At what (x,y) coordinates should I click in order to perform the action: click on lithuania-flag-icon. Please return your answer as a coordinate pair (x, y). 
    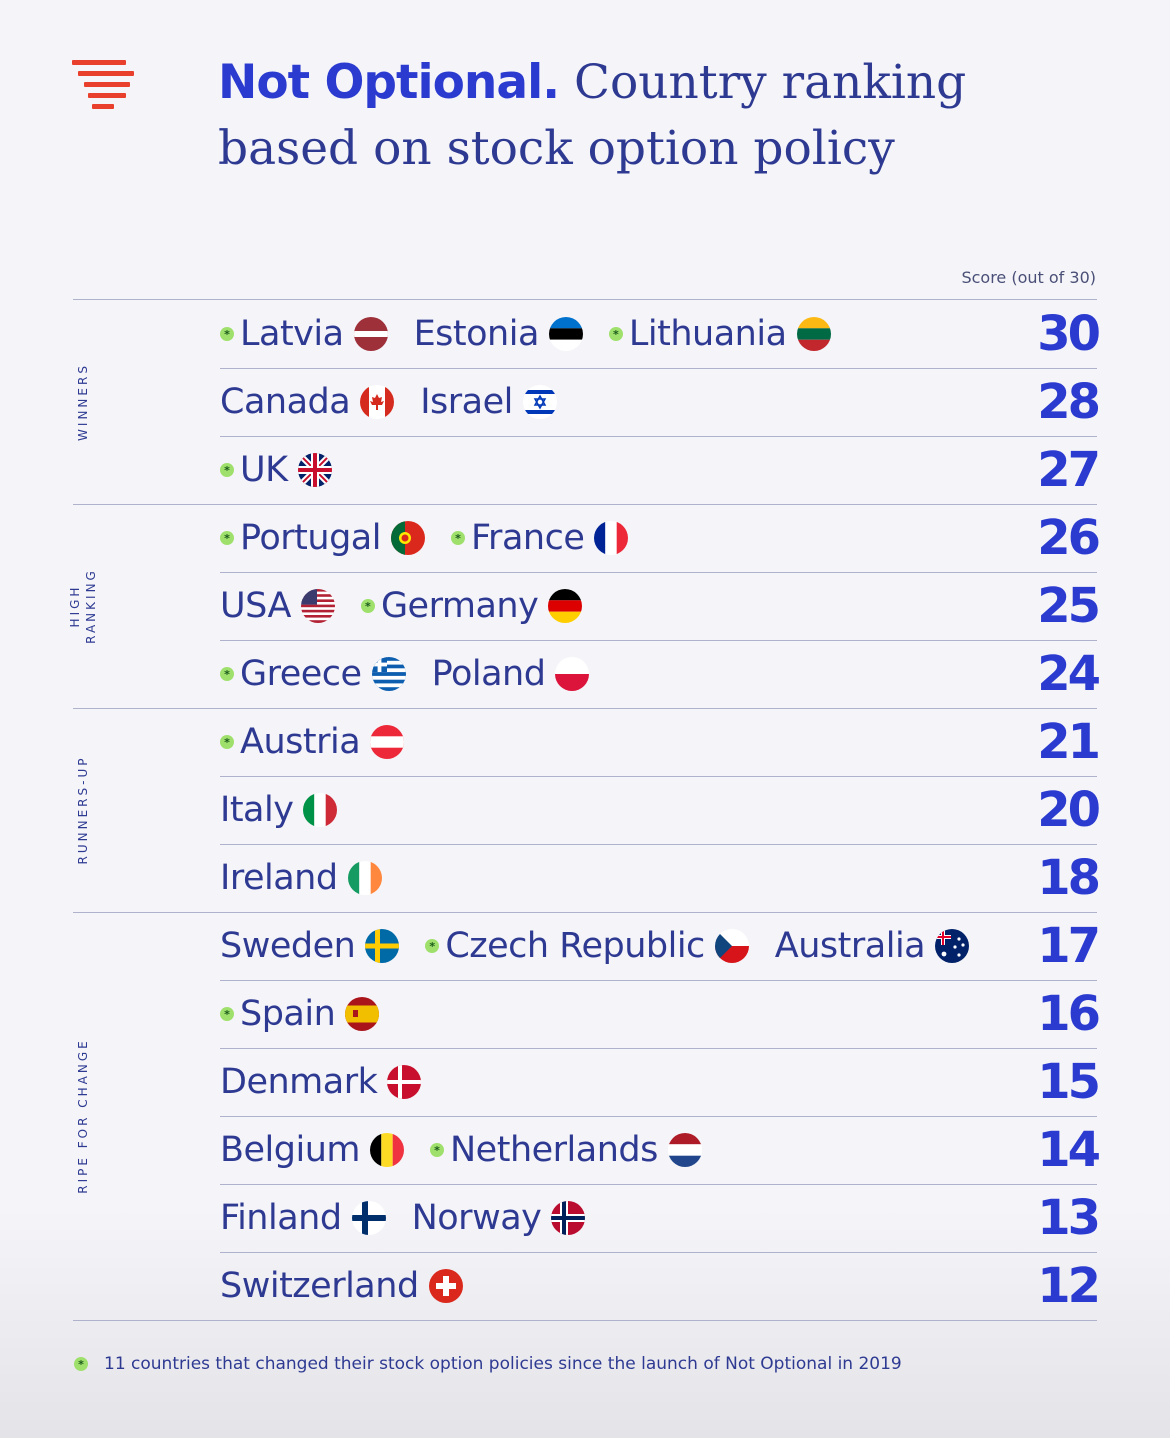
    Looking at the image, I should click on (813, 334).